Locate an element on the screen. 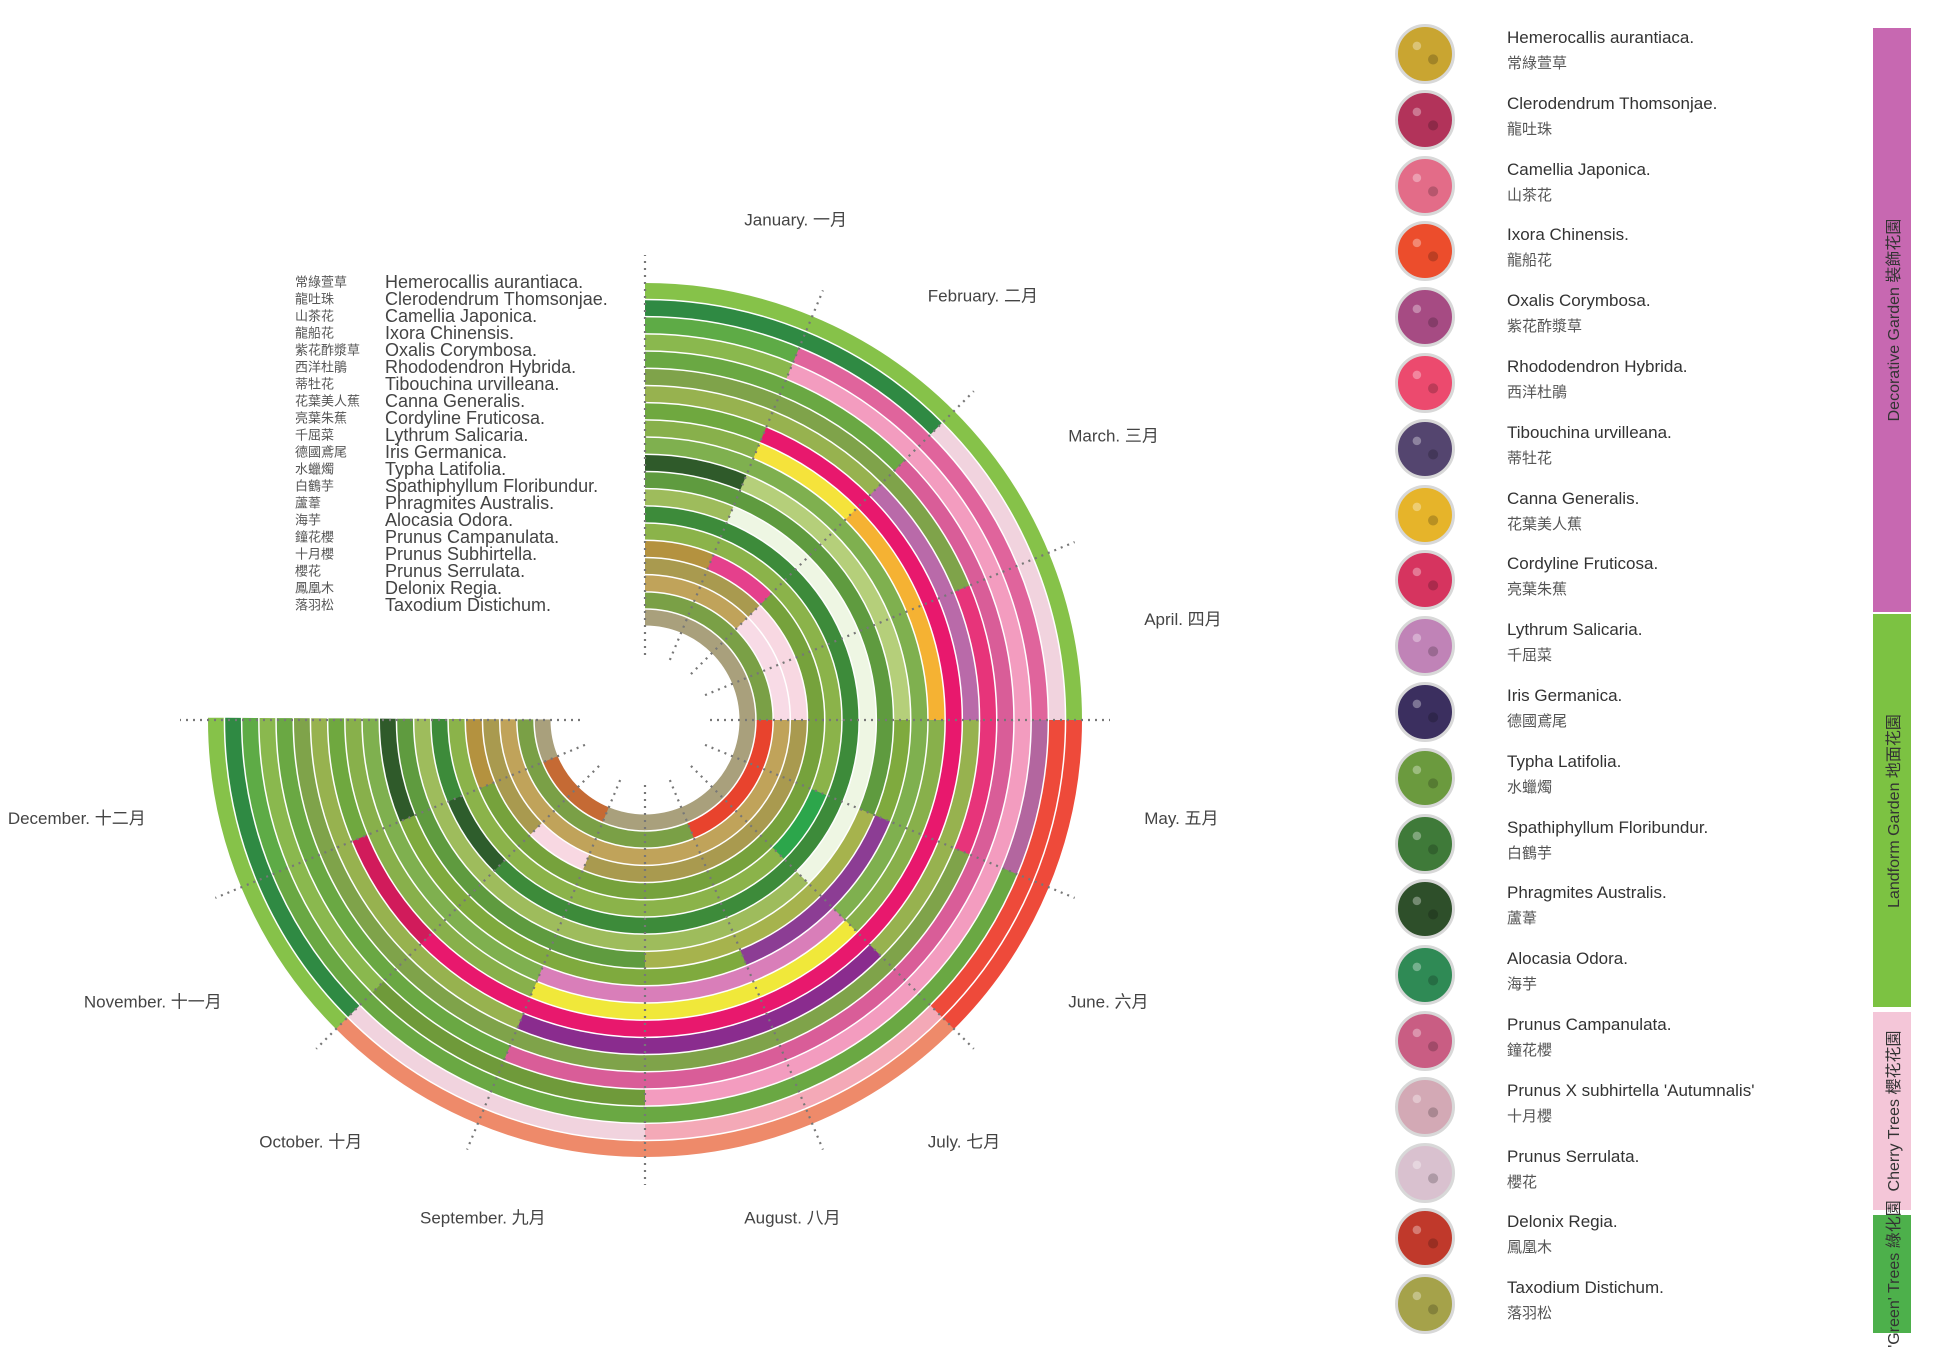  legend-name: Canna Generalis. is located at coordinates (1573, 498).